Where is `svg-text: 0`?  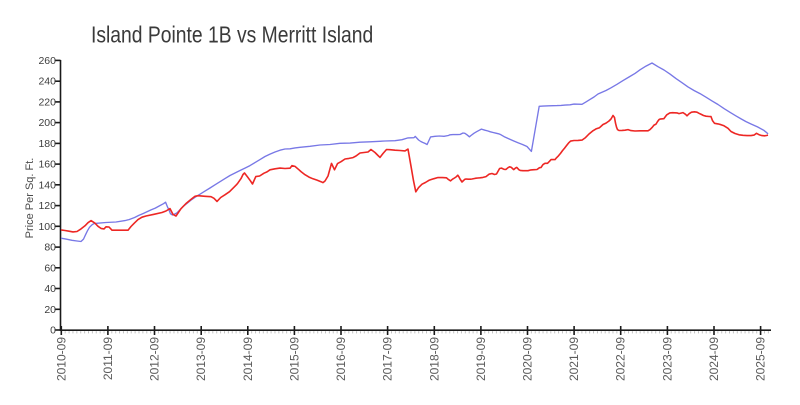 svg-text: 0 is located at coordinates (53, 331).